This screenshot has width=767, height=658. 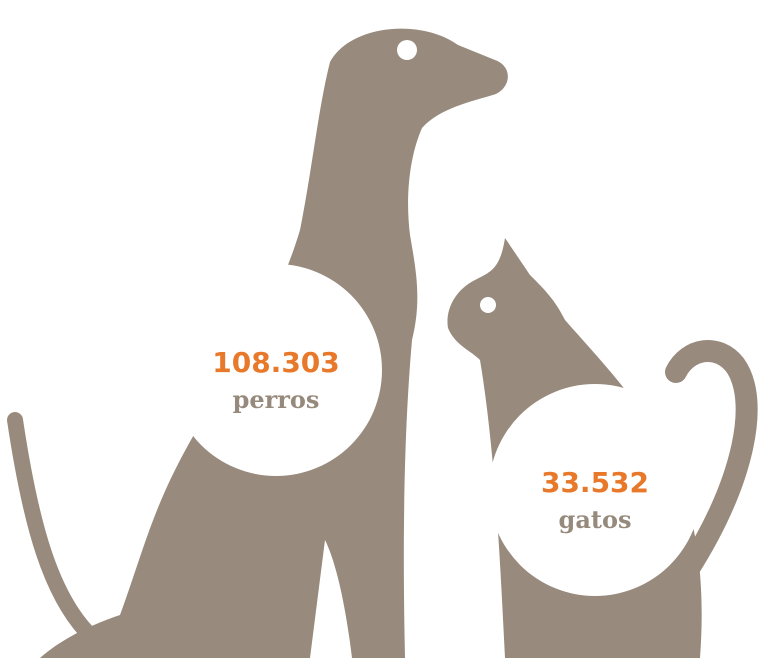 I want to click on cat-circle, so click(x=595, y=490).